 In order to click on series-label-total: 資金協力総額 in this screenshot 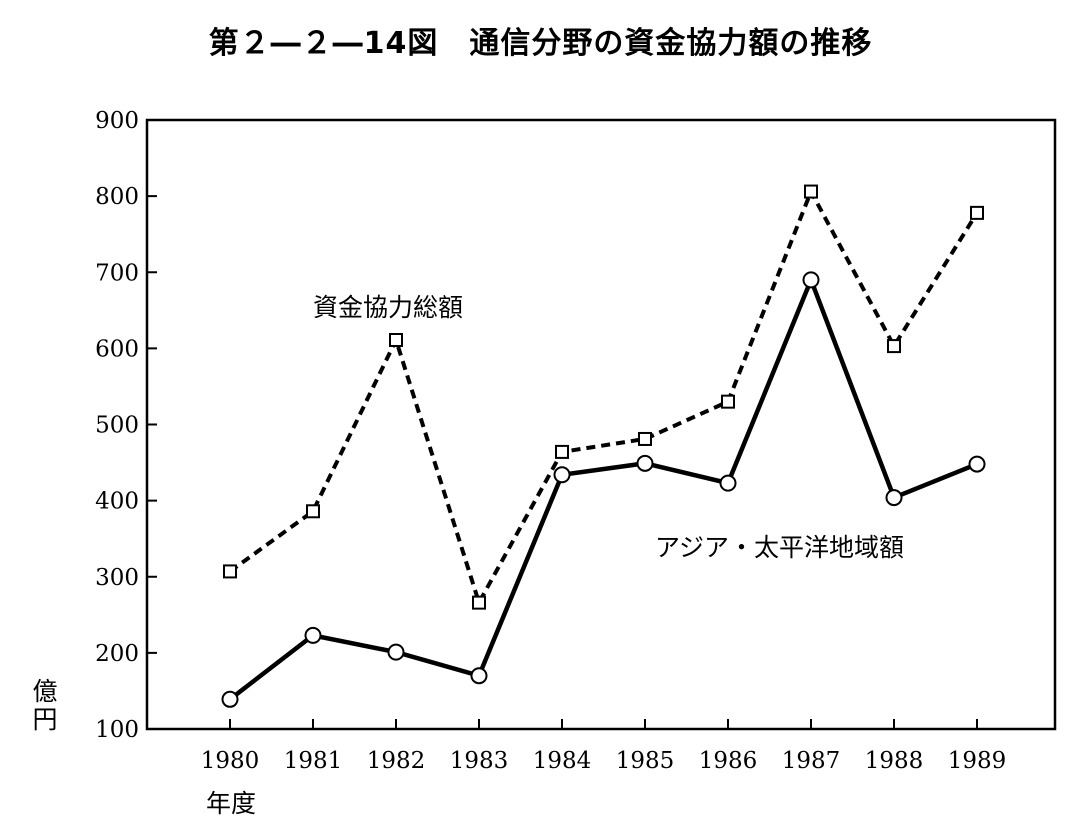, I will do `click(388, 307)`.